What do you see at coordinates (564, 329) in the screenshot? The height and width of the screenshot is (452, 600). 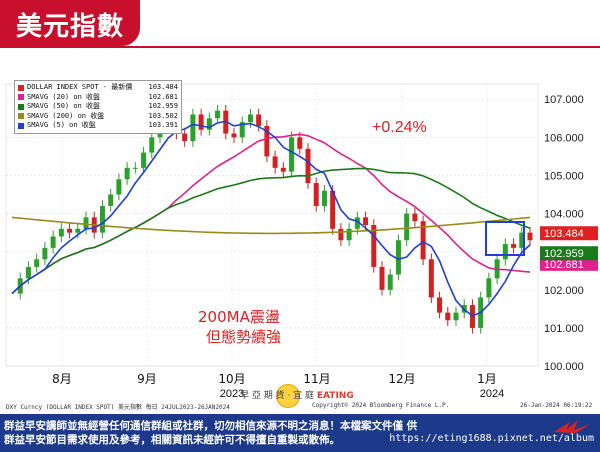 I see `y-tick-label: 101.000` at bounding box center [564, 329].